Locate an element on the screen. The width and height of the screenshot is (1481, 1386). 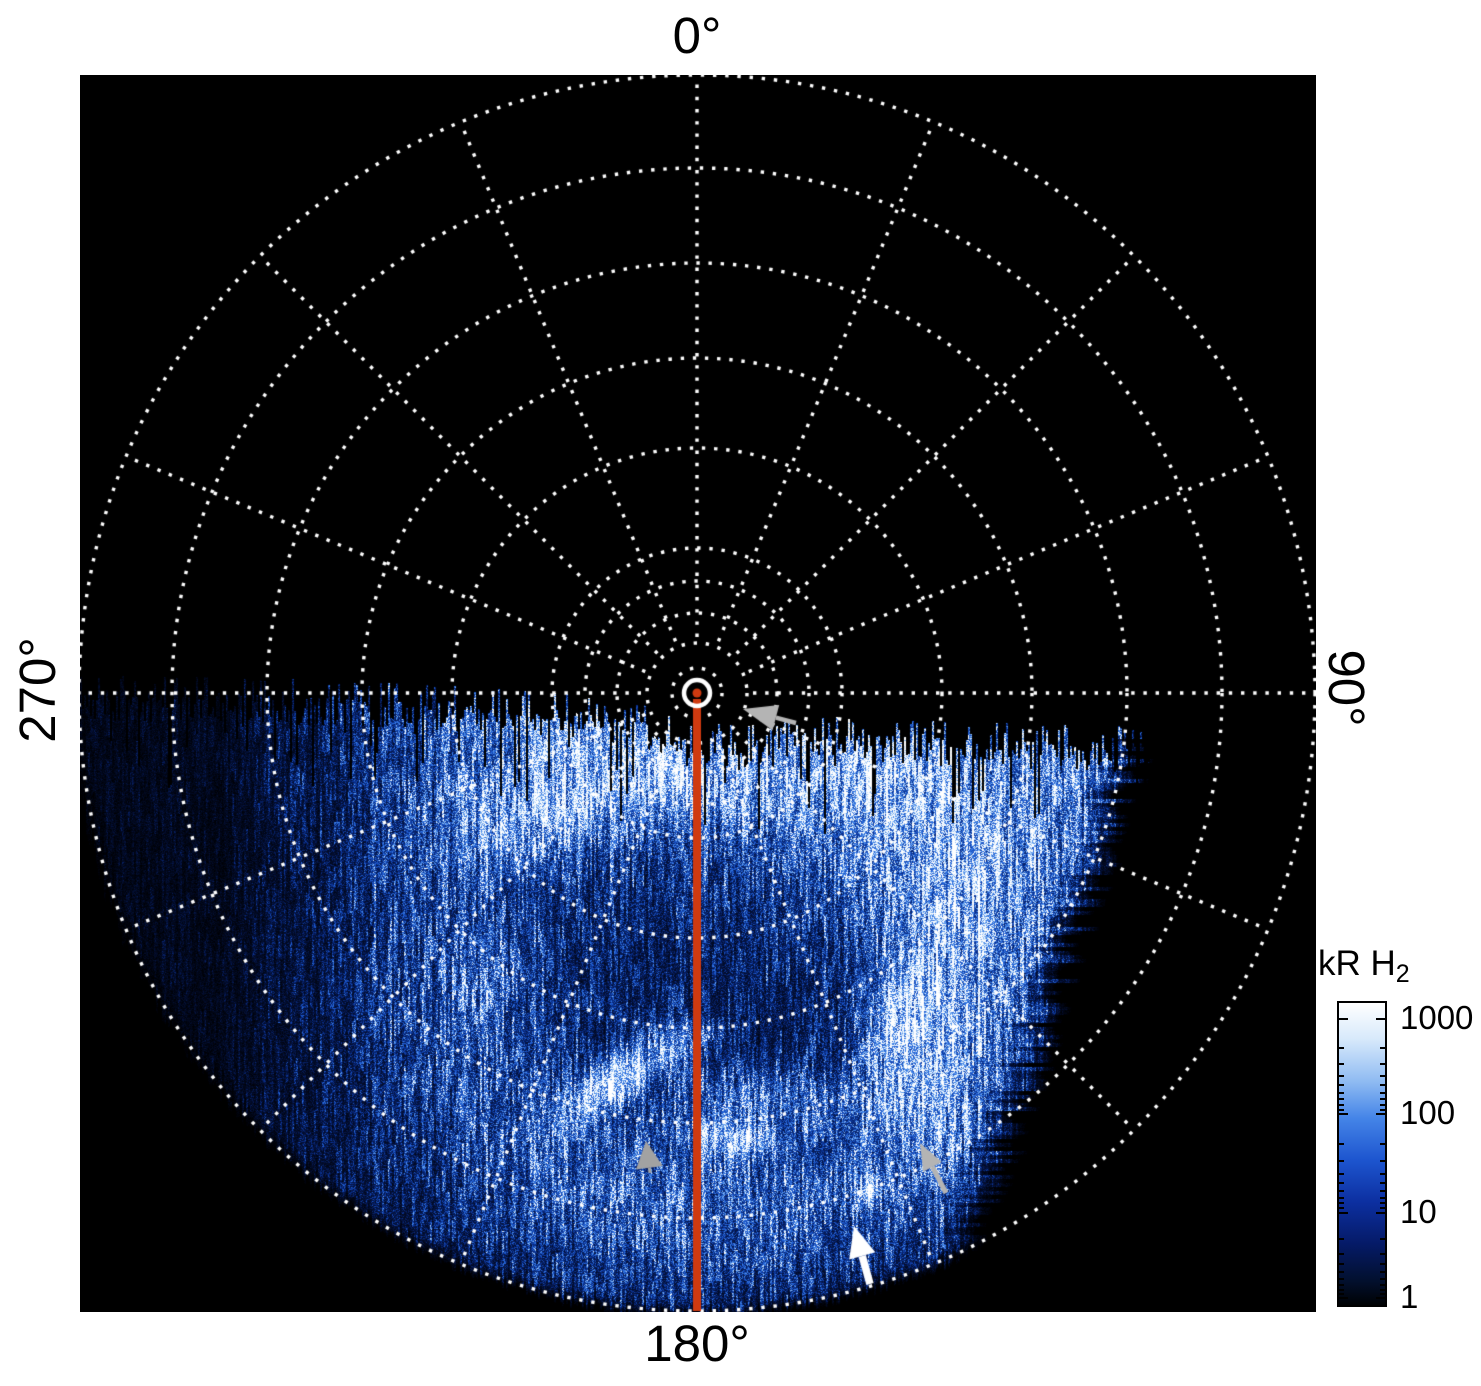
colorbar-tick-label: 10 is located at coordinates (1418, 1211).